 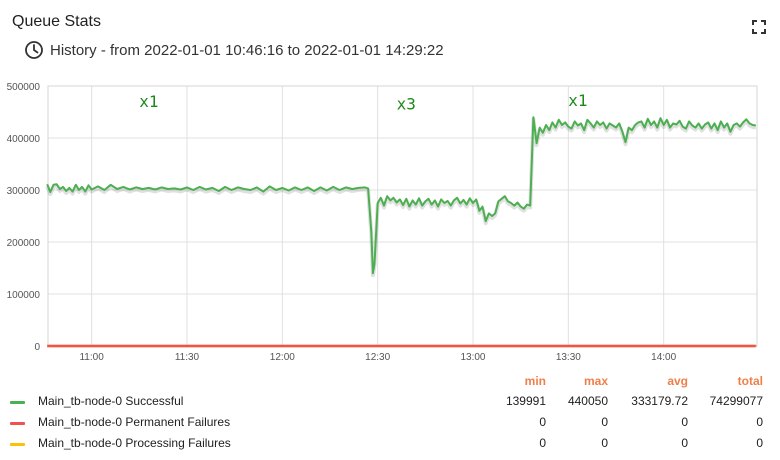 I want to click on legend-header-min: min, so click(x=535, y=381).